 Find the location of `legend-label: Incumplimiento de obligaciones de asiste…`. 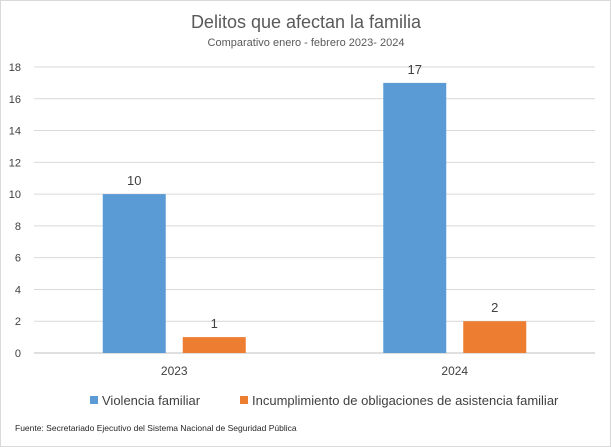

legend-label: Incumplimiento de obligaciones de asiste… is located at coordinates (405, 400).